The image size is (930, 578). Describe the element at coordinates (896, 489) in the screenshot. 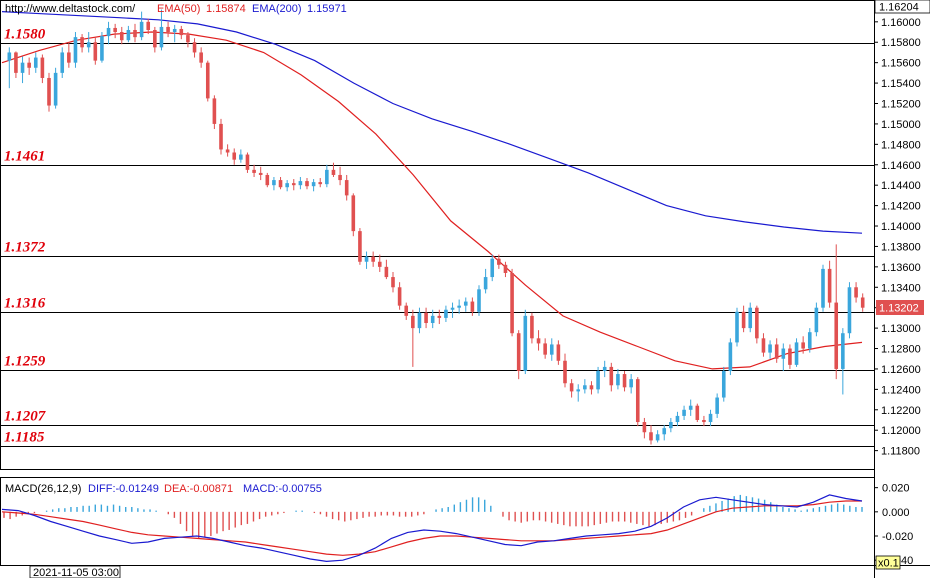

I see `macd-tick-label: 0.020` at that location.